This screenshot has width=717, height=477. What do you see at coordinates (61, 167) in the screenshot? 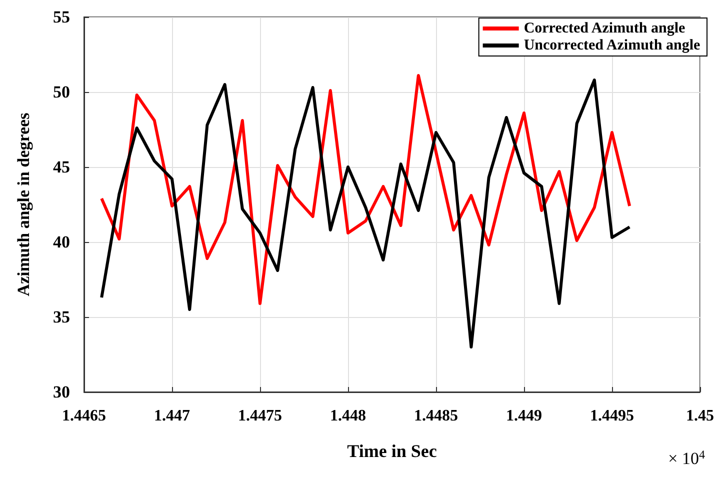
I see `y-tick-label: 45` at bounding box center [61, 167].